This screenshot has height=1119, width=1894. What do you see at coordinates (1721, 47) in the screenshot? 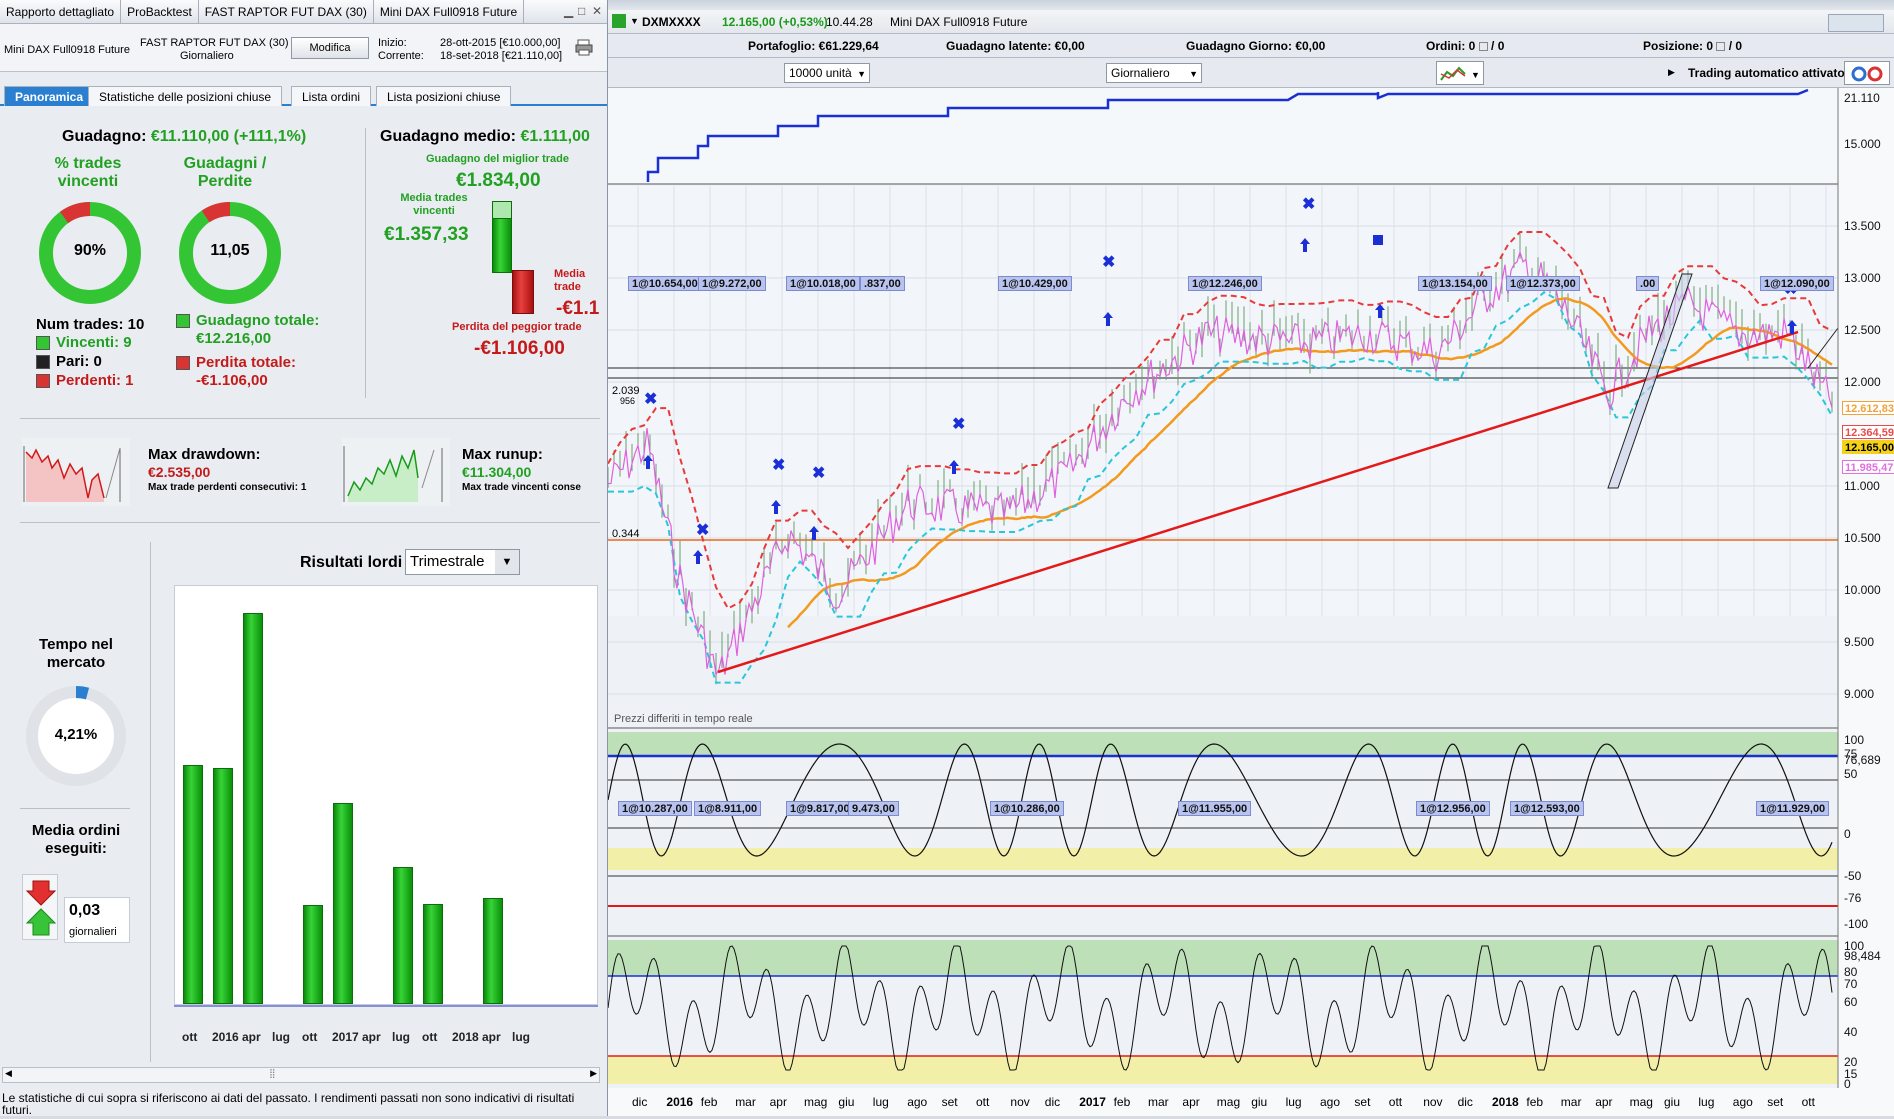
I see `position-box-icon` at bounding box center [1721, 47].